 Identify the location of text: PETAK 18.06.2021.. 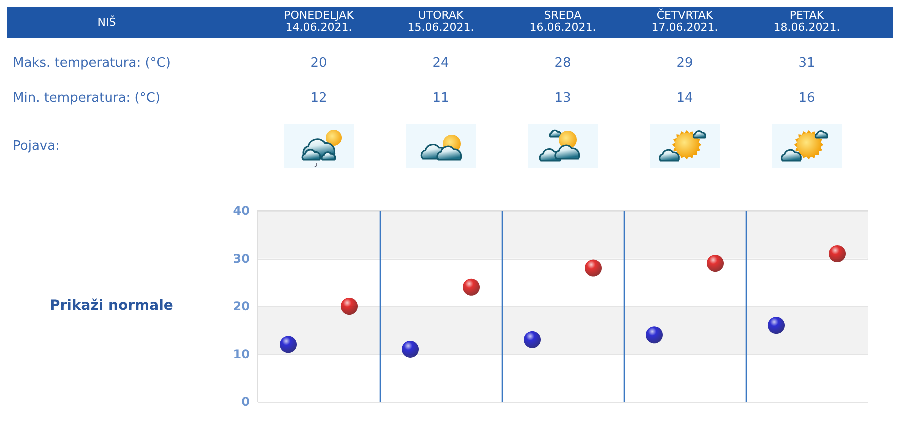
(807, 21).